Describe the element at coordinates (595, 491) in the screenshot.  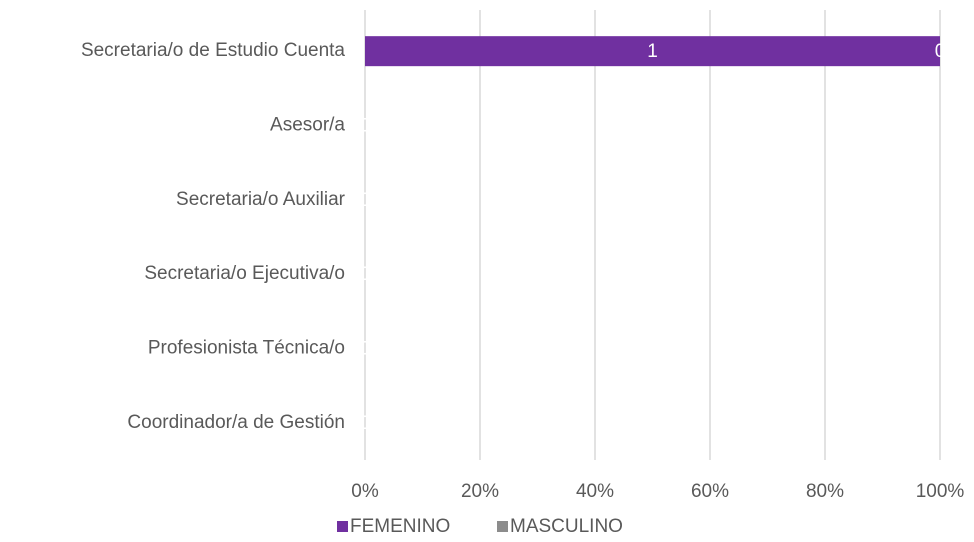
I see `x-tick-label: 40%` at that location.